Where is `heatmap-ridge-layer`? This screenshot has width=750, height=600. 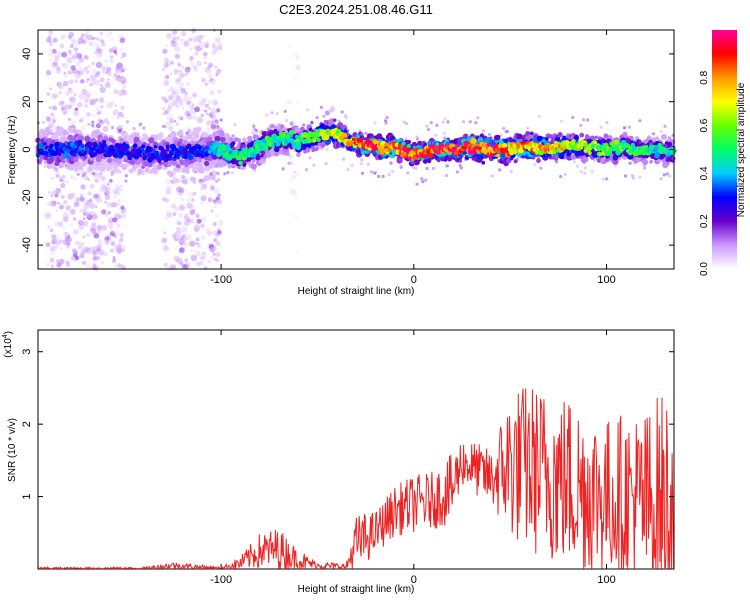
heatmap-ridge-layer is located at coordinates (355, 147).